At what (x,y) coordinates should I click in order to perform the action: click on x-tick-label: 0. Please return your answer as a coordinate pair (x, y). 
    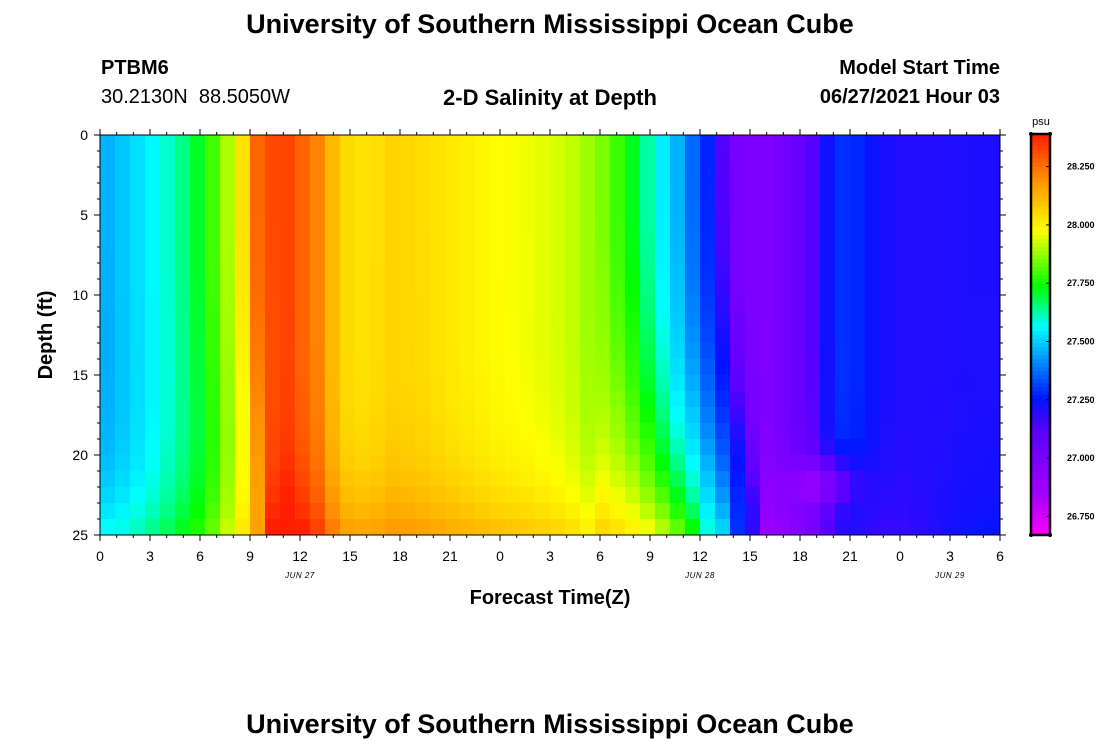
    Looking at the image, I should click on (500, 556).